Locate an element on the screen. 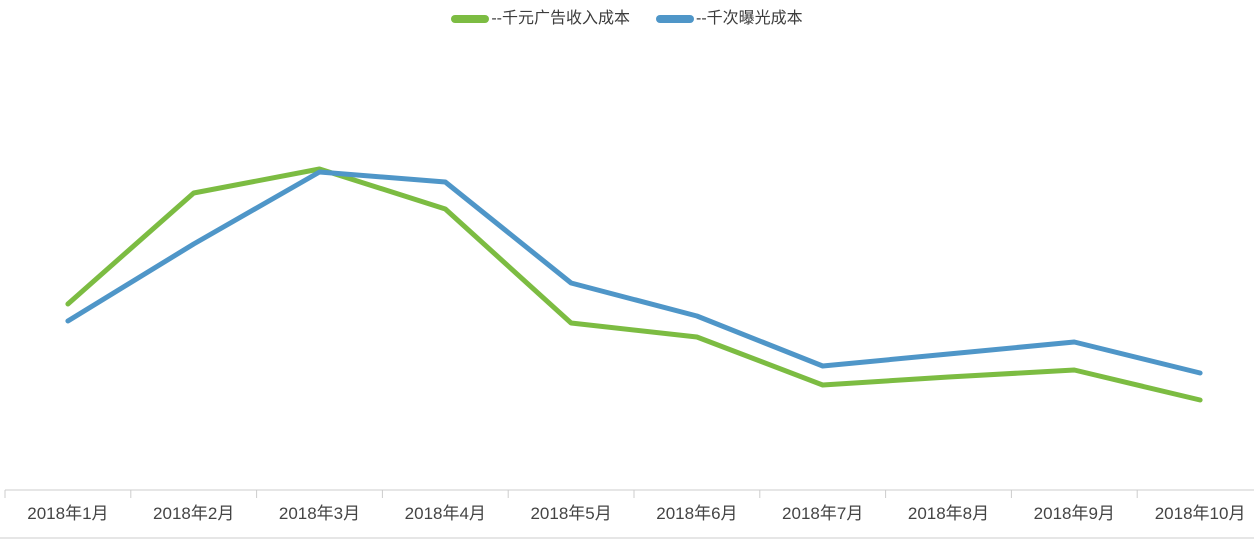 The height and width of the screenshot is (542, 1254). x-axis-label: 2018年8月 is located at coordinates (948, 513).